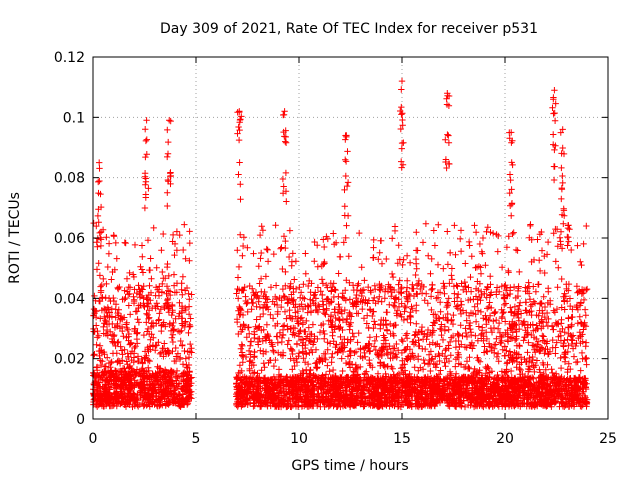 The width and height of the screenshot is (640, 480). Describe the element at coordinates (80, 420) in the screenshot. I see `y-tick-label: 0` at that location.